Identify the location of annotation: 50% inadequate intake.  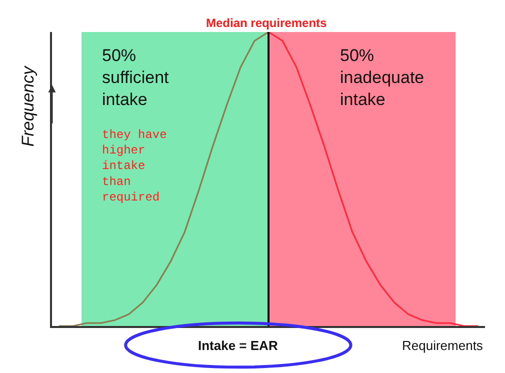
(382, 78).